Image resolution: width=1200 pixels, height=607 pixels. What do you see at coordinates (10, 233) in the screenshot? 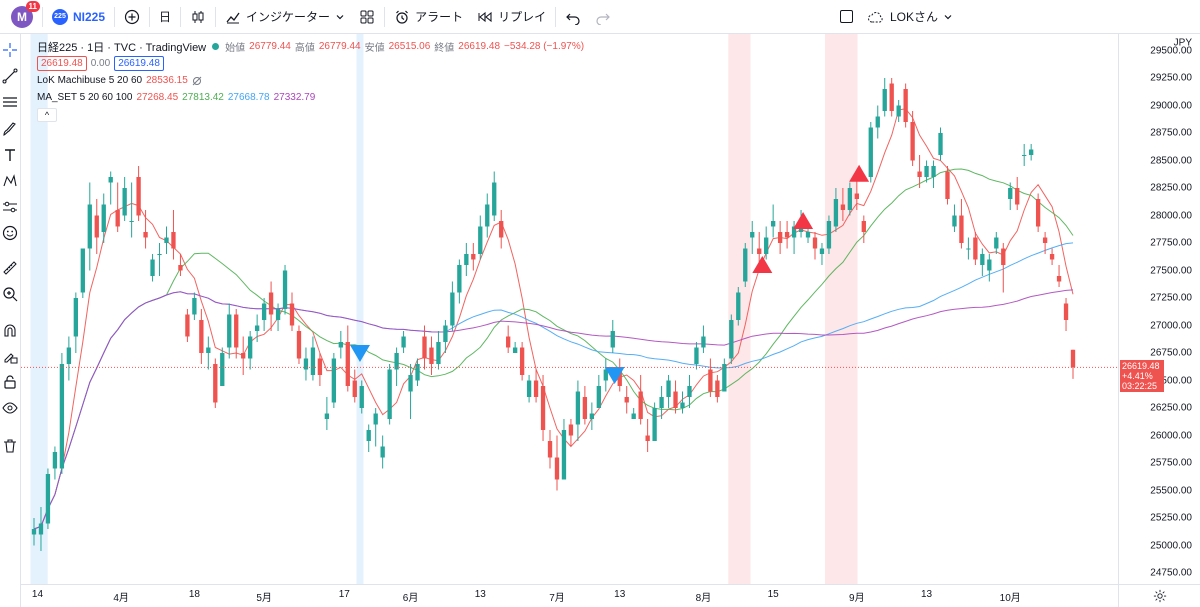
I see `smiley-icon` at bounding box center [10, 233].